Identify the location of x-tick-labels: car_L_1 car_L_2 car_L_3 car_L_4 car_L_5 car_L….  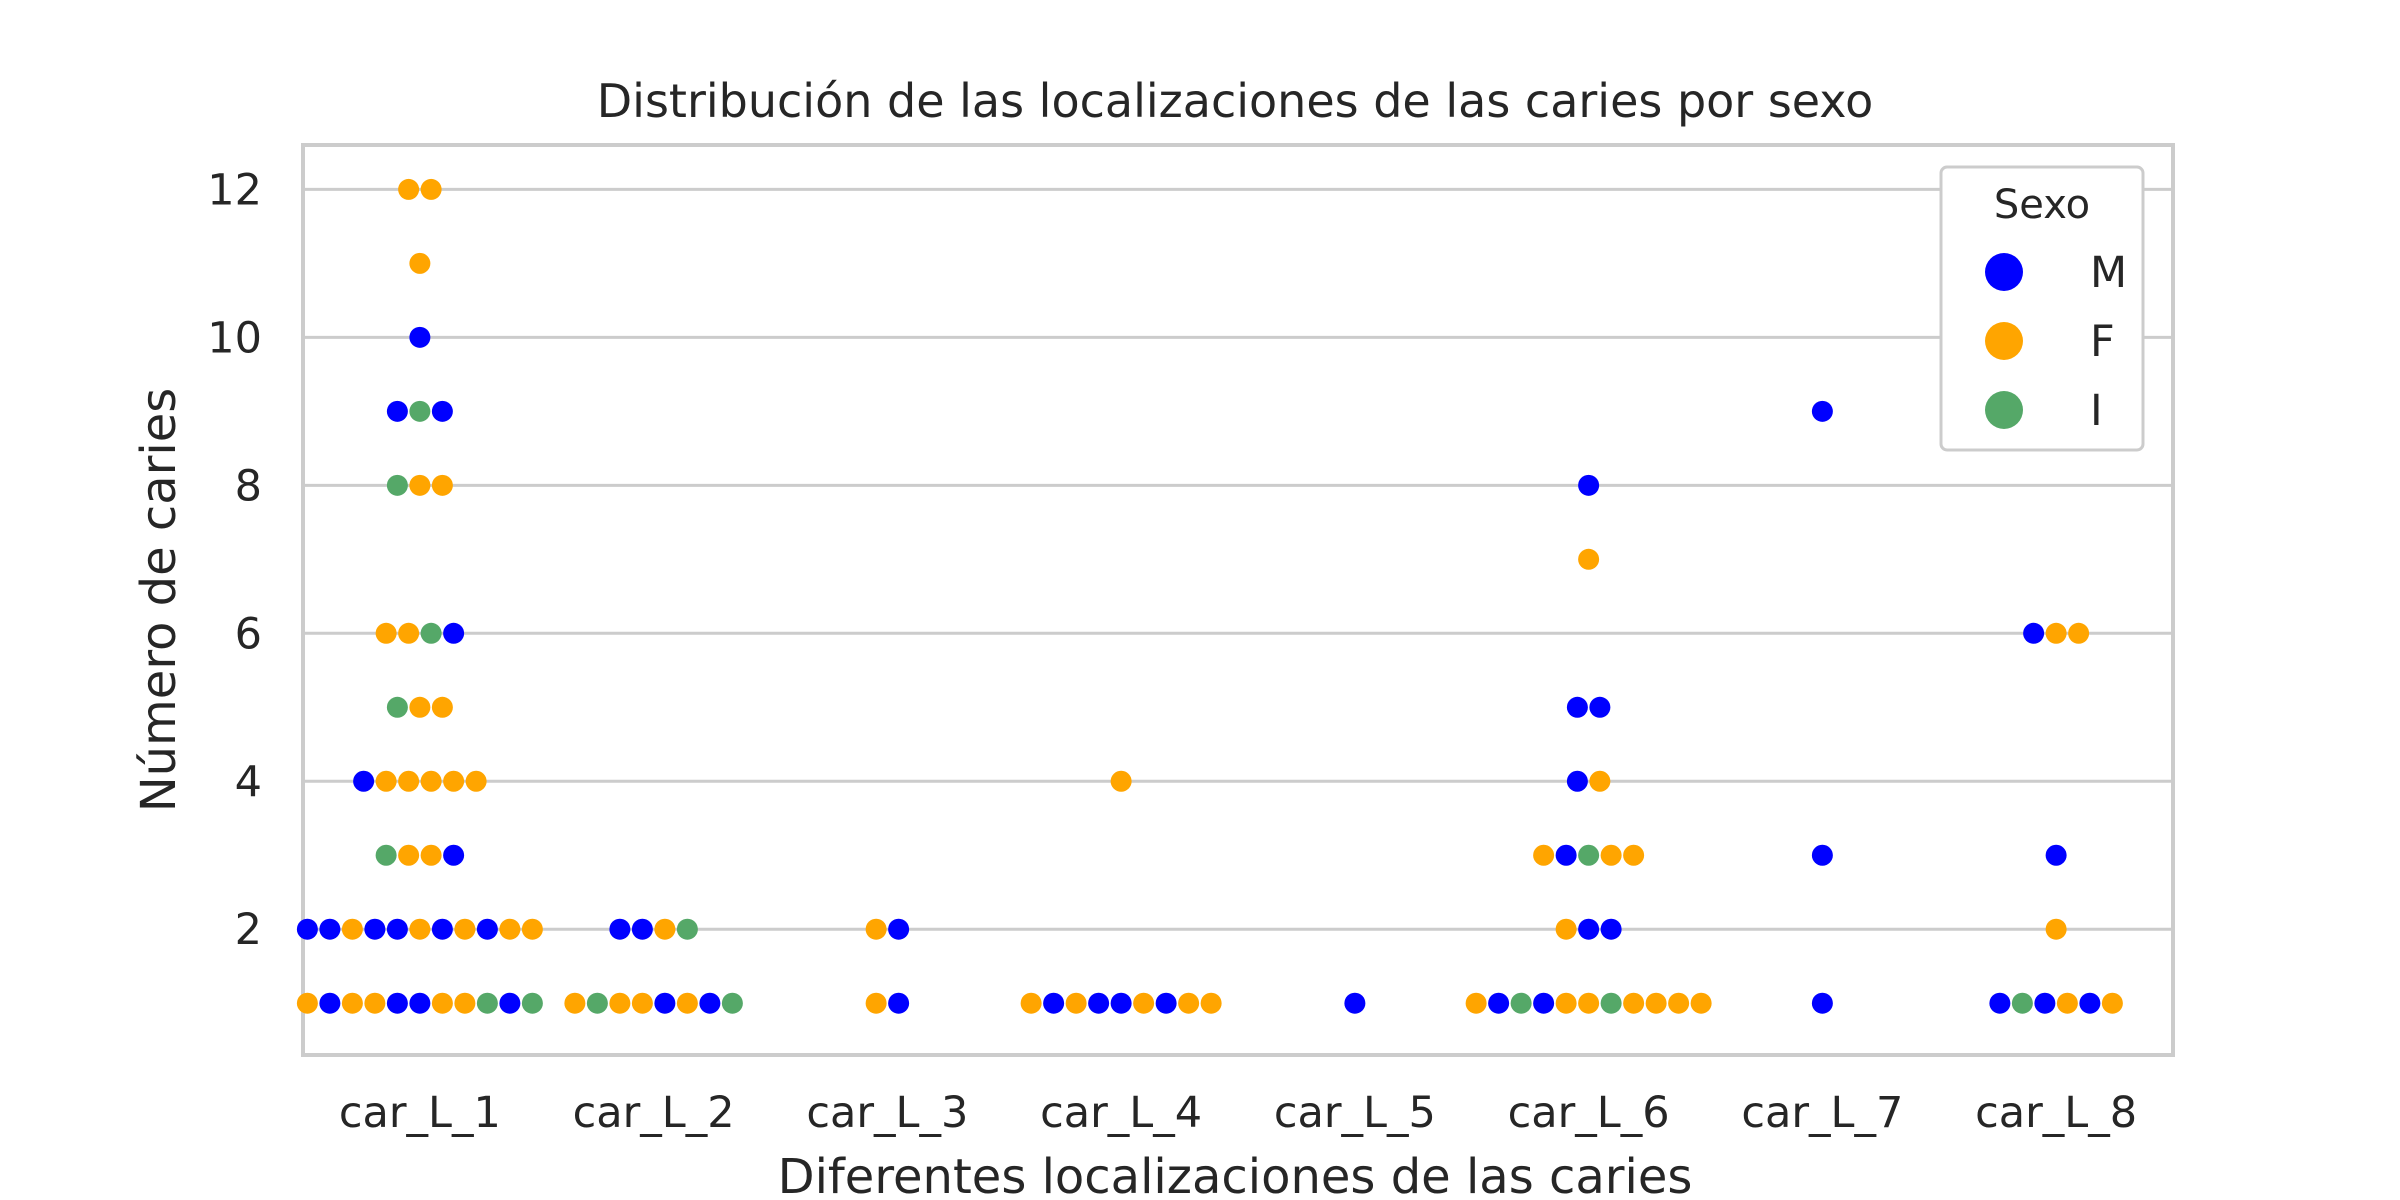
(1238, 1113).